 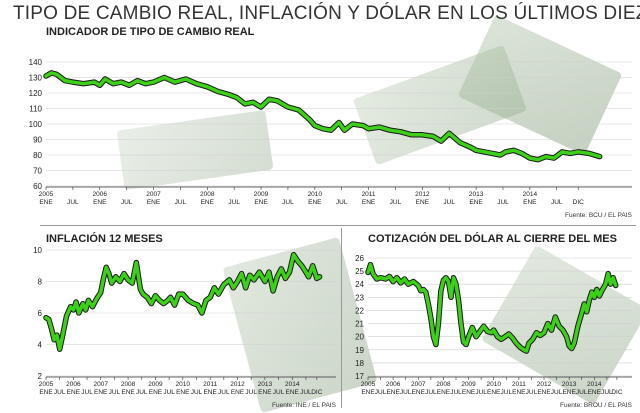 What do you see at coordinates (422, 194) in the screenshot?
I see `tcr-xtick-label: 2012` at bounding box center [422, 194].